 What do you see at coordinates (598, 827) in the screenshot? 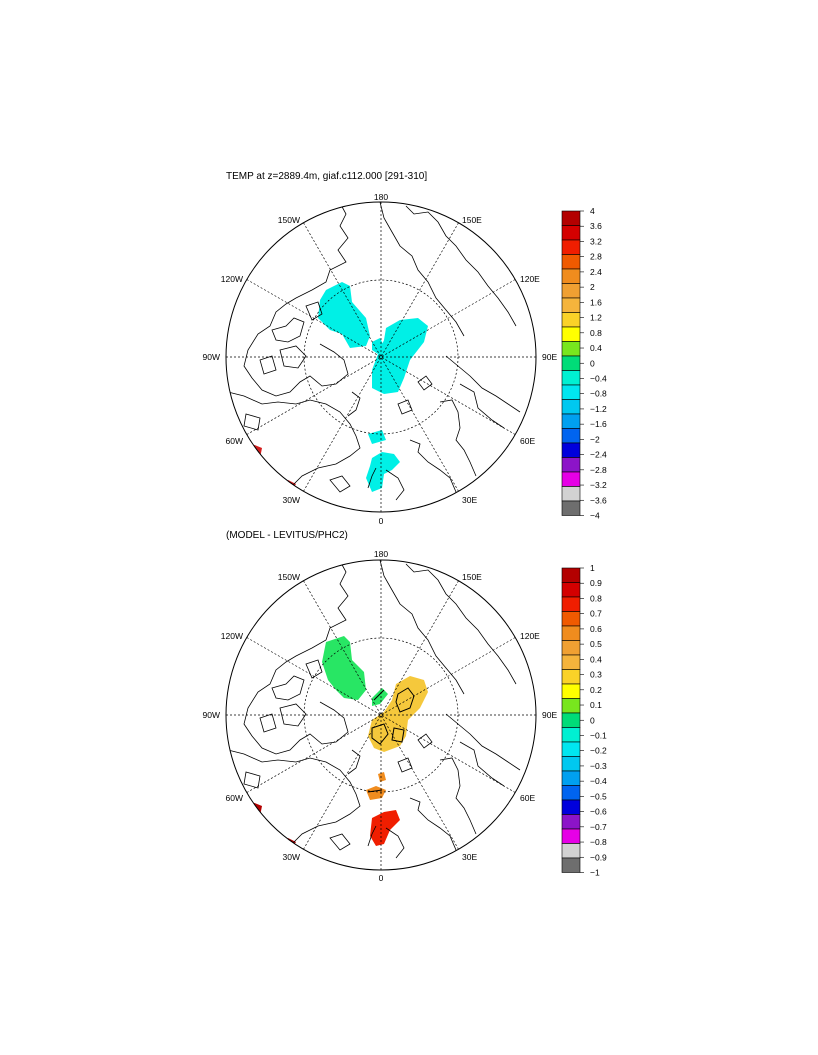
I see `colorbar-tick-label: −0.7` at bounding box center [598, 827].